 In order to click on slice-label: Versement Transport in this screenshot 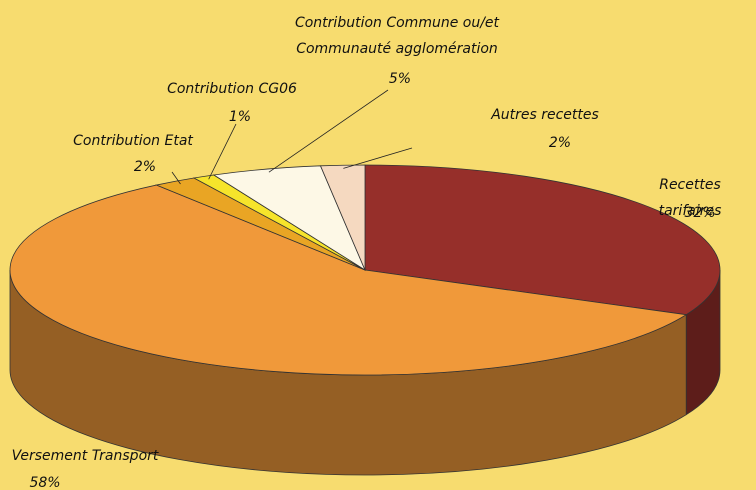, I will do `click(85, 456)`.